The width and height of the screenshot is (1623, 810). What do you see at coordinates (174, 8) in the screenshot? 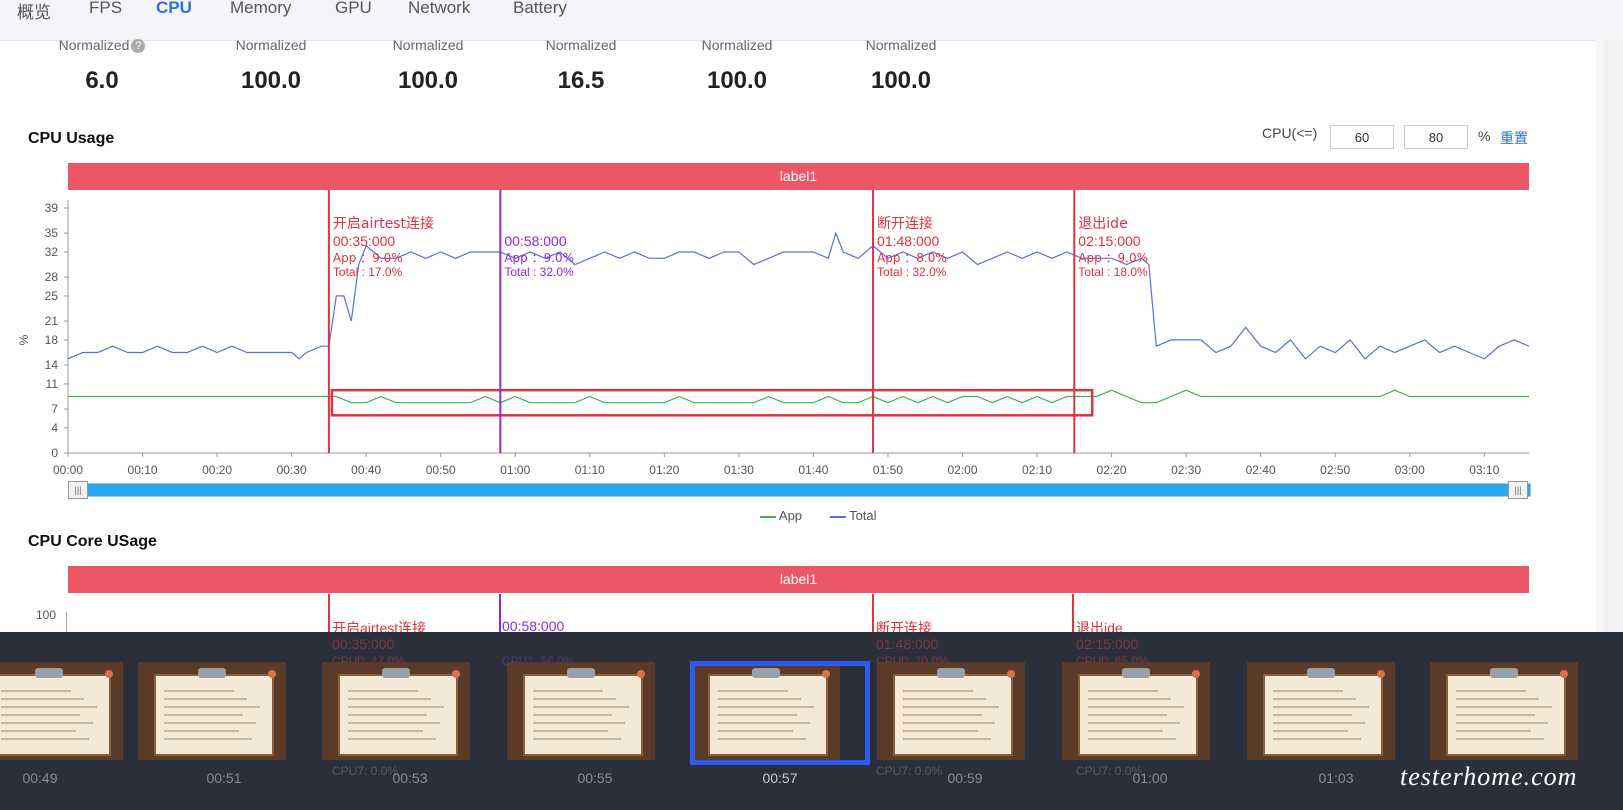
I see `tab-cpu: CPU` at bounding box center [174, 8].